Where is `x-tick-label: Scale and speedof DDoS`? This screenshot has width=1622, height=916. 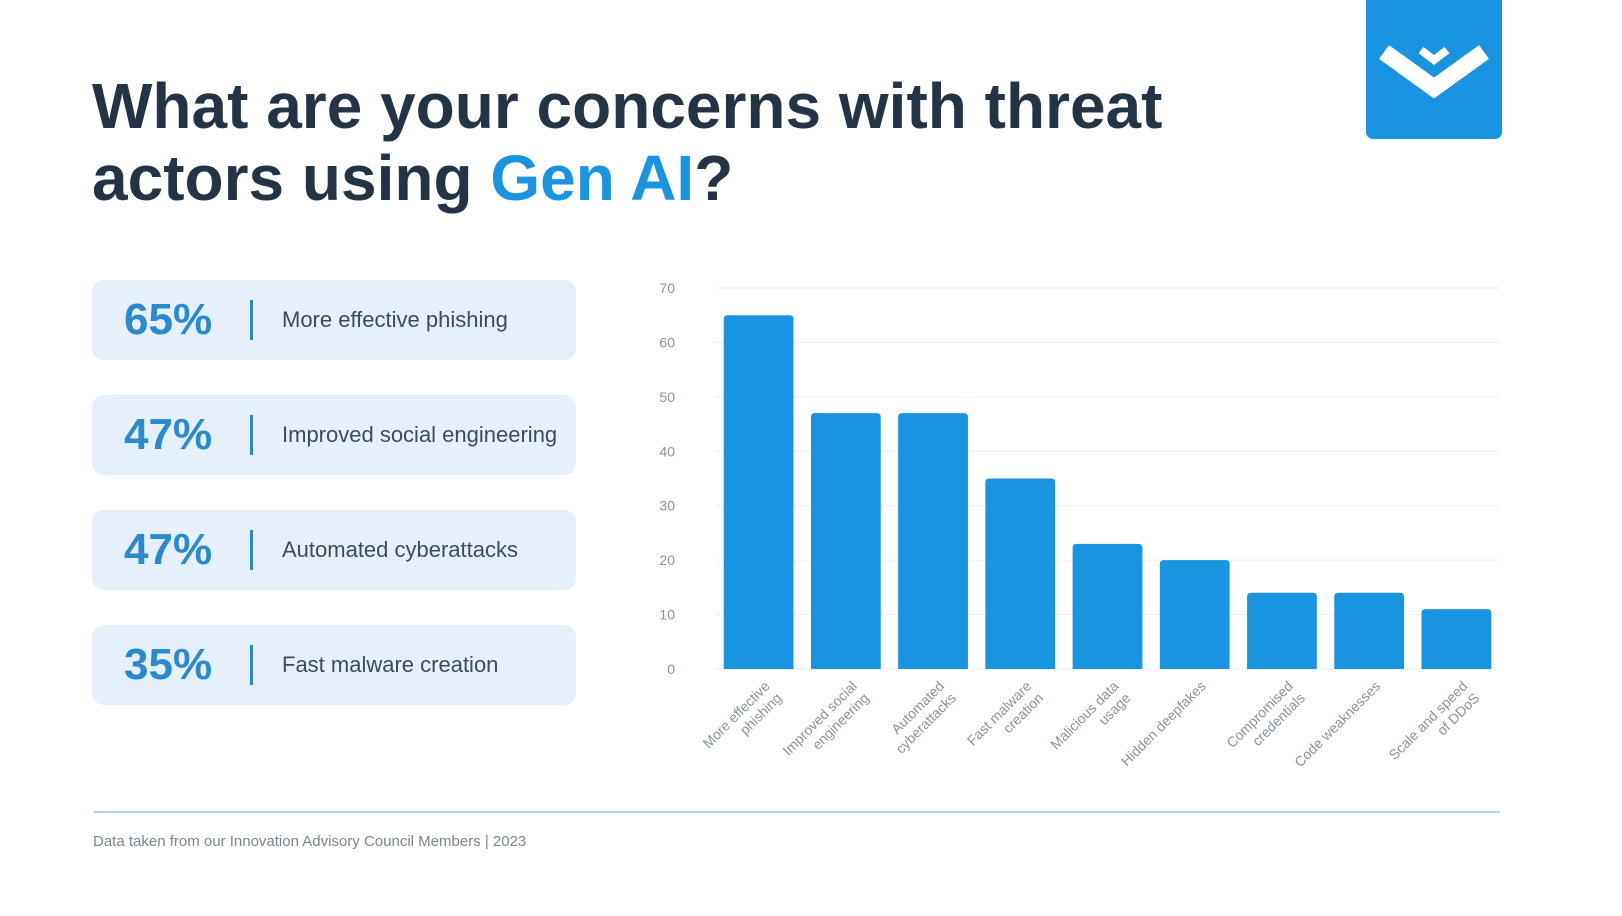
x-tick-label: Scale and speedof DDoS is located at coordinates (1433, 726).